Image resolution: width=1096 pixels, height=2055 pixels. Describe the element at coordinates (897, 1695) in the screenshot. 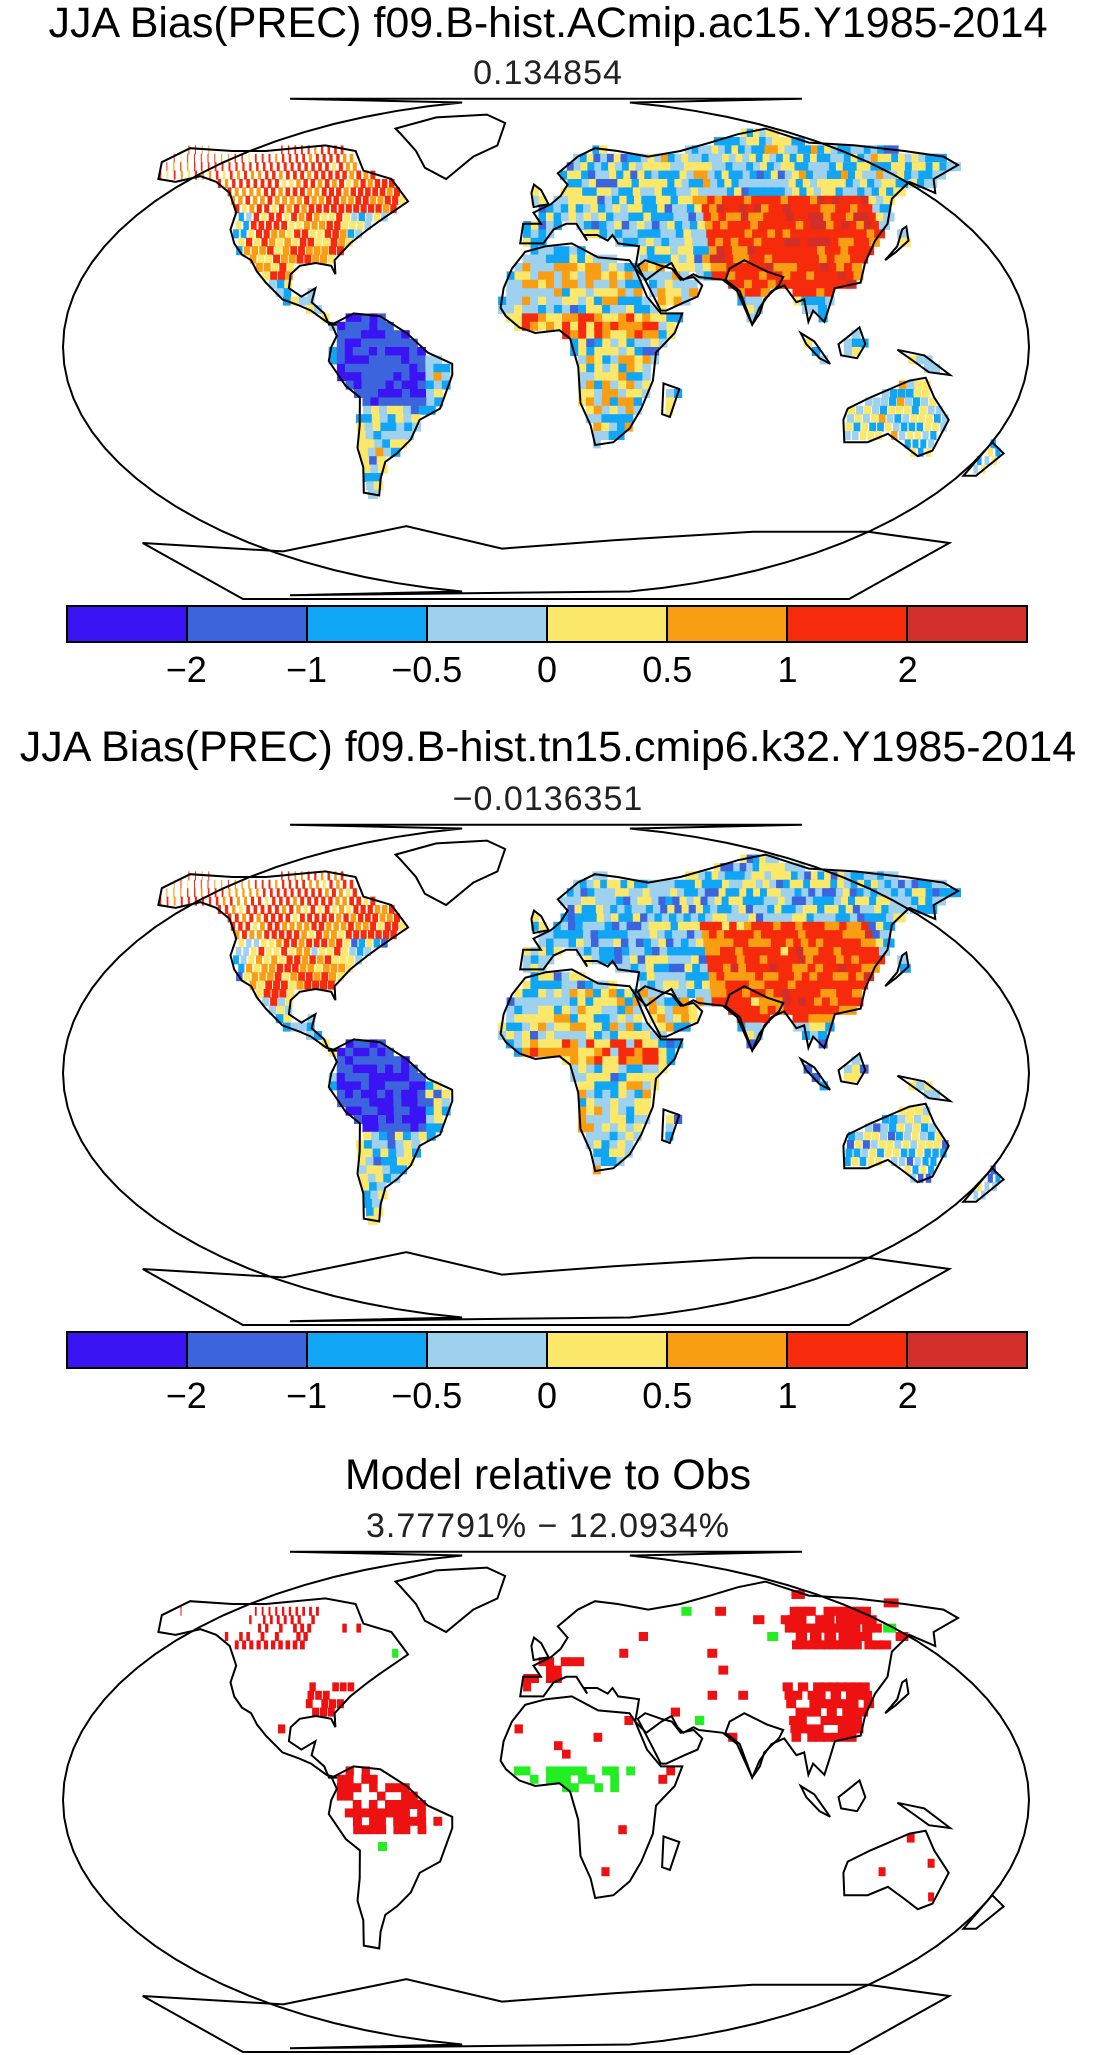

I see `coastline-japan` at that location.